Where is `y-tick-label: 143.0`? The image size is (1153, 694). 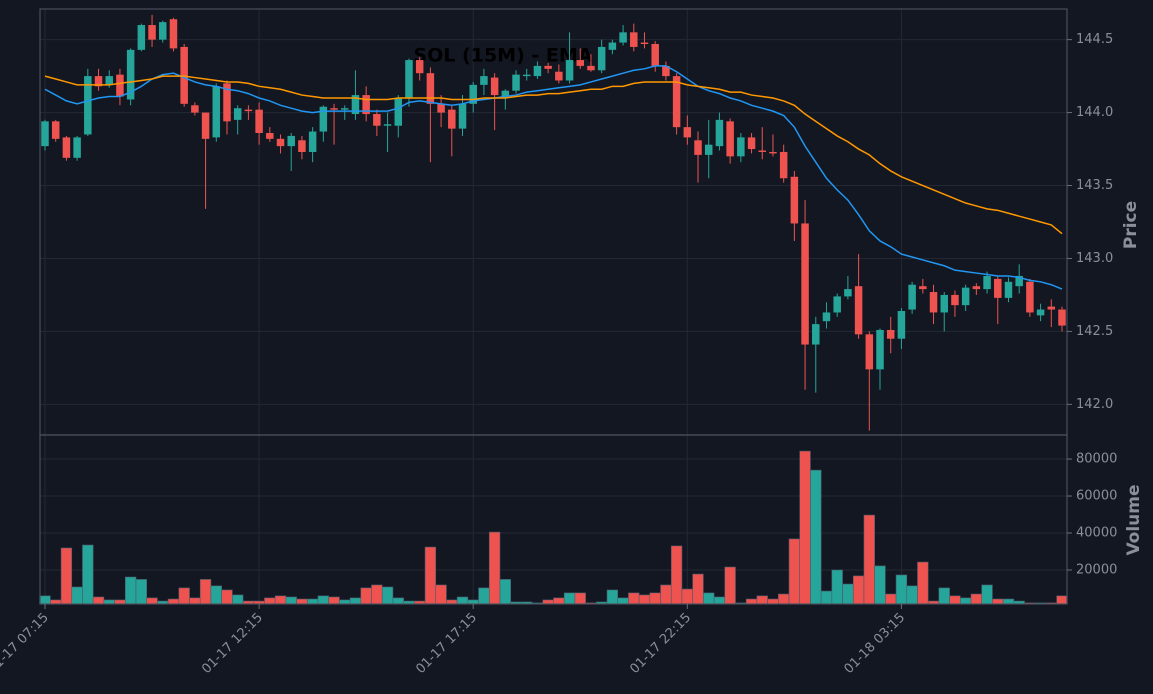
y-tick-label: 143.0 is located at coordinates (1094, 258).